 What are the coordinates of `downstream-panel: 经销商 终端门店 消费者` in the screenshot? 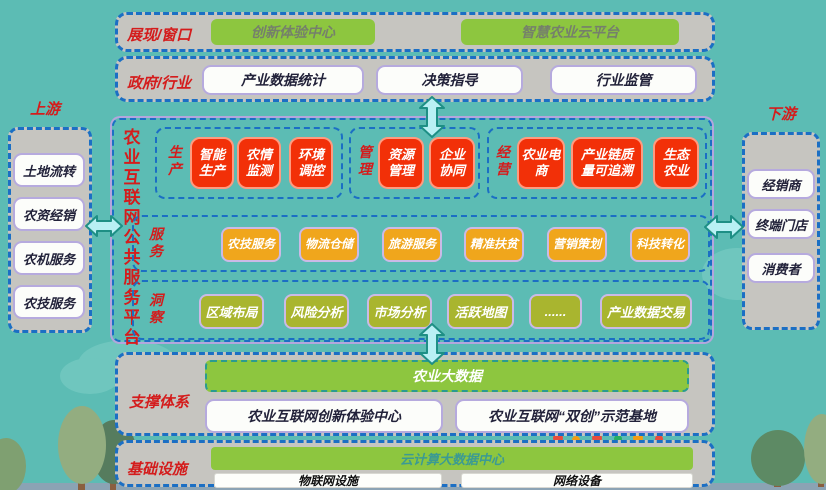 It's located at (781, 231).